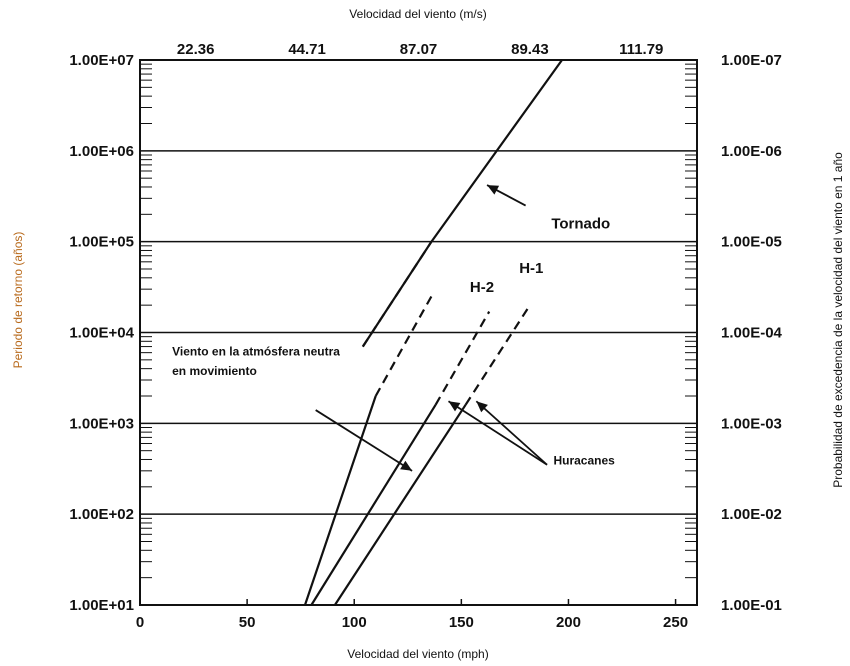 The image size is (850, 666). Describe the element at coordinates (530, 49) in the screenshot. I see `top-tick-label: 89.43` at that location.